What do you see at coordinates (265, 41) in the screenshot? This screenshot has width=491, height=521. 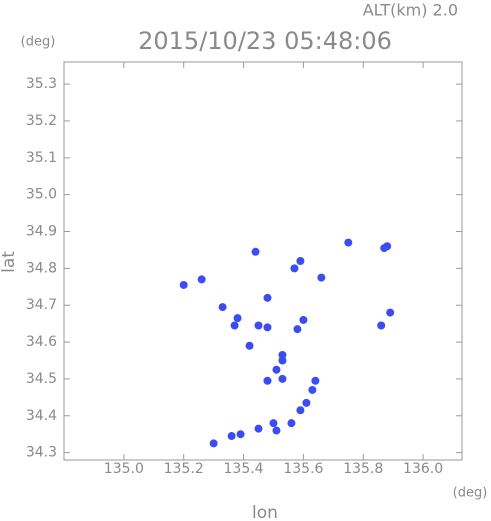 I see `chart-title: 2015/10/23 05:48:06` at bounding box center [265, 41].